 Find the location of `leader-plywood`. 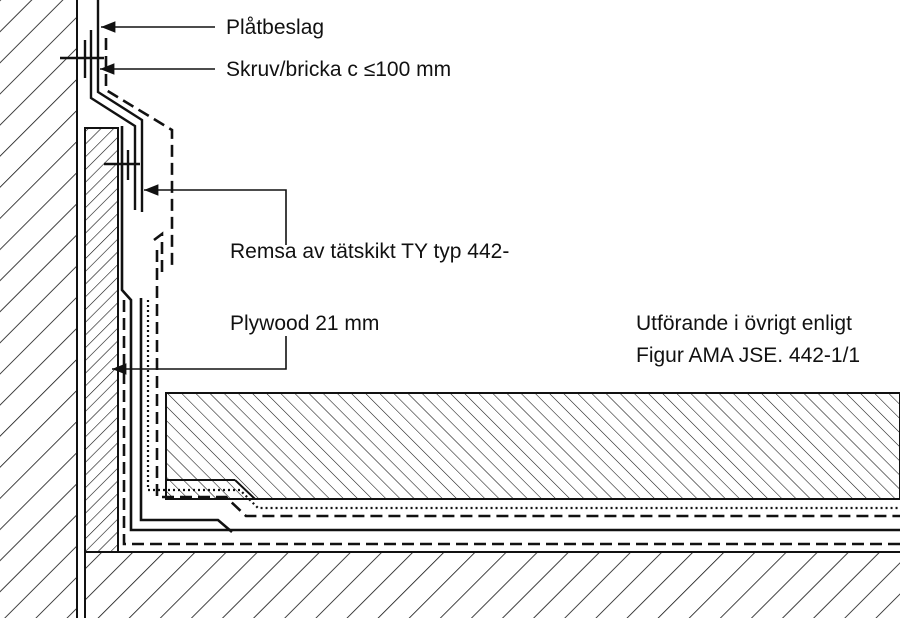

leader-plywood is located at coordinates (199, 352).